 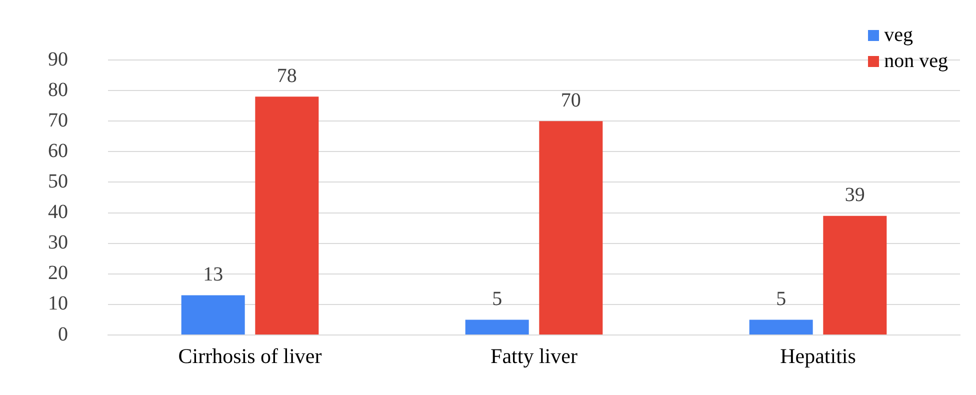 I want to click on y-tick-label: 50, so click(x=58, y=181).